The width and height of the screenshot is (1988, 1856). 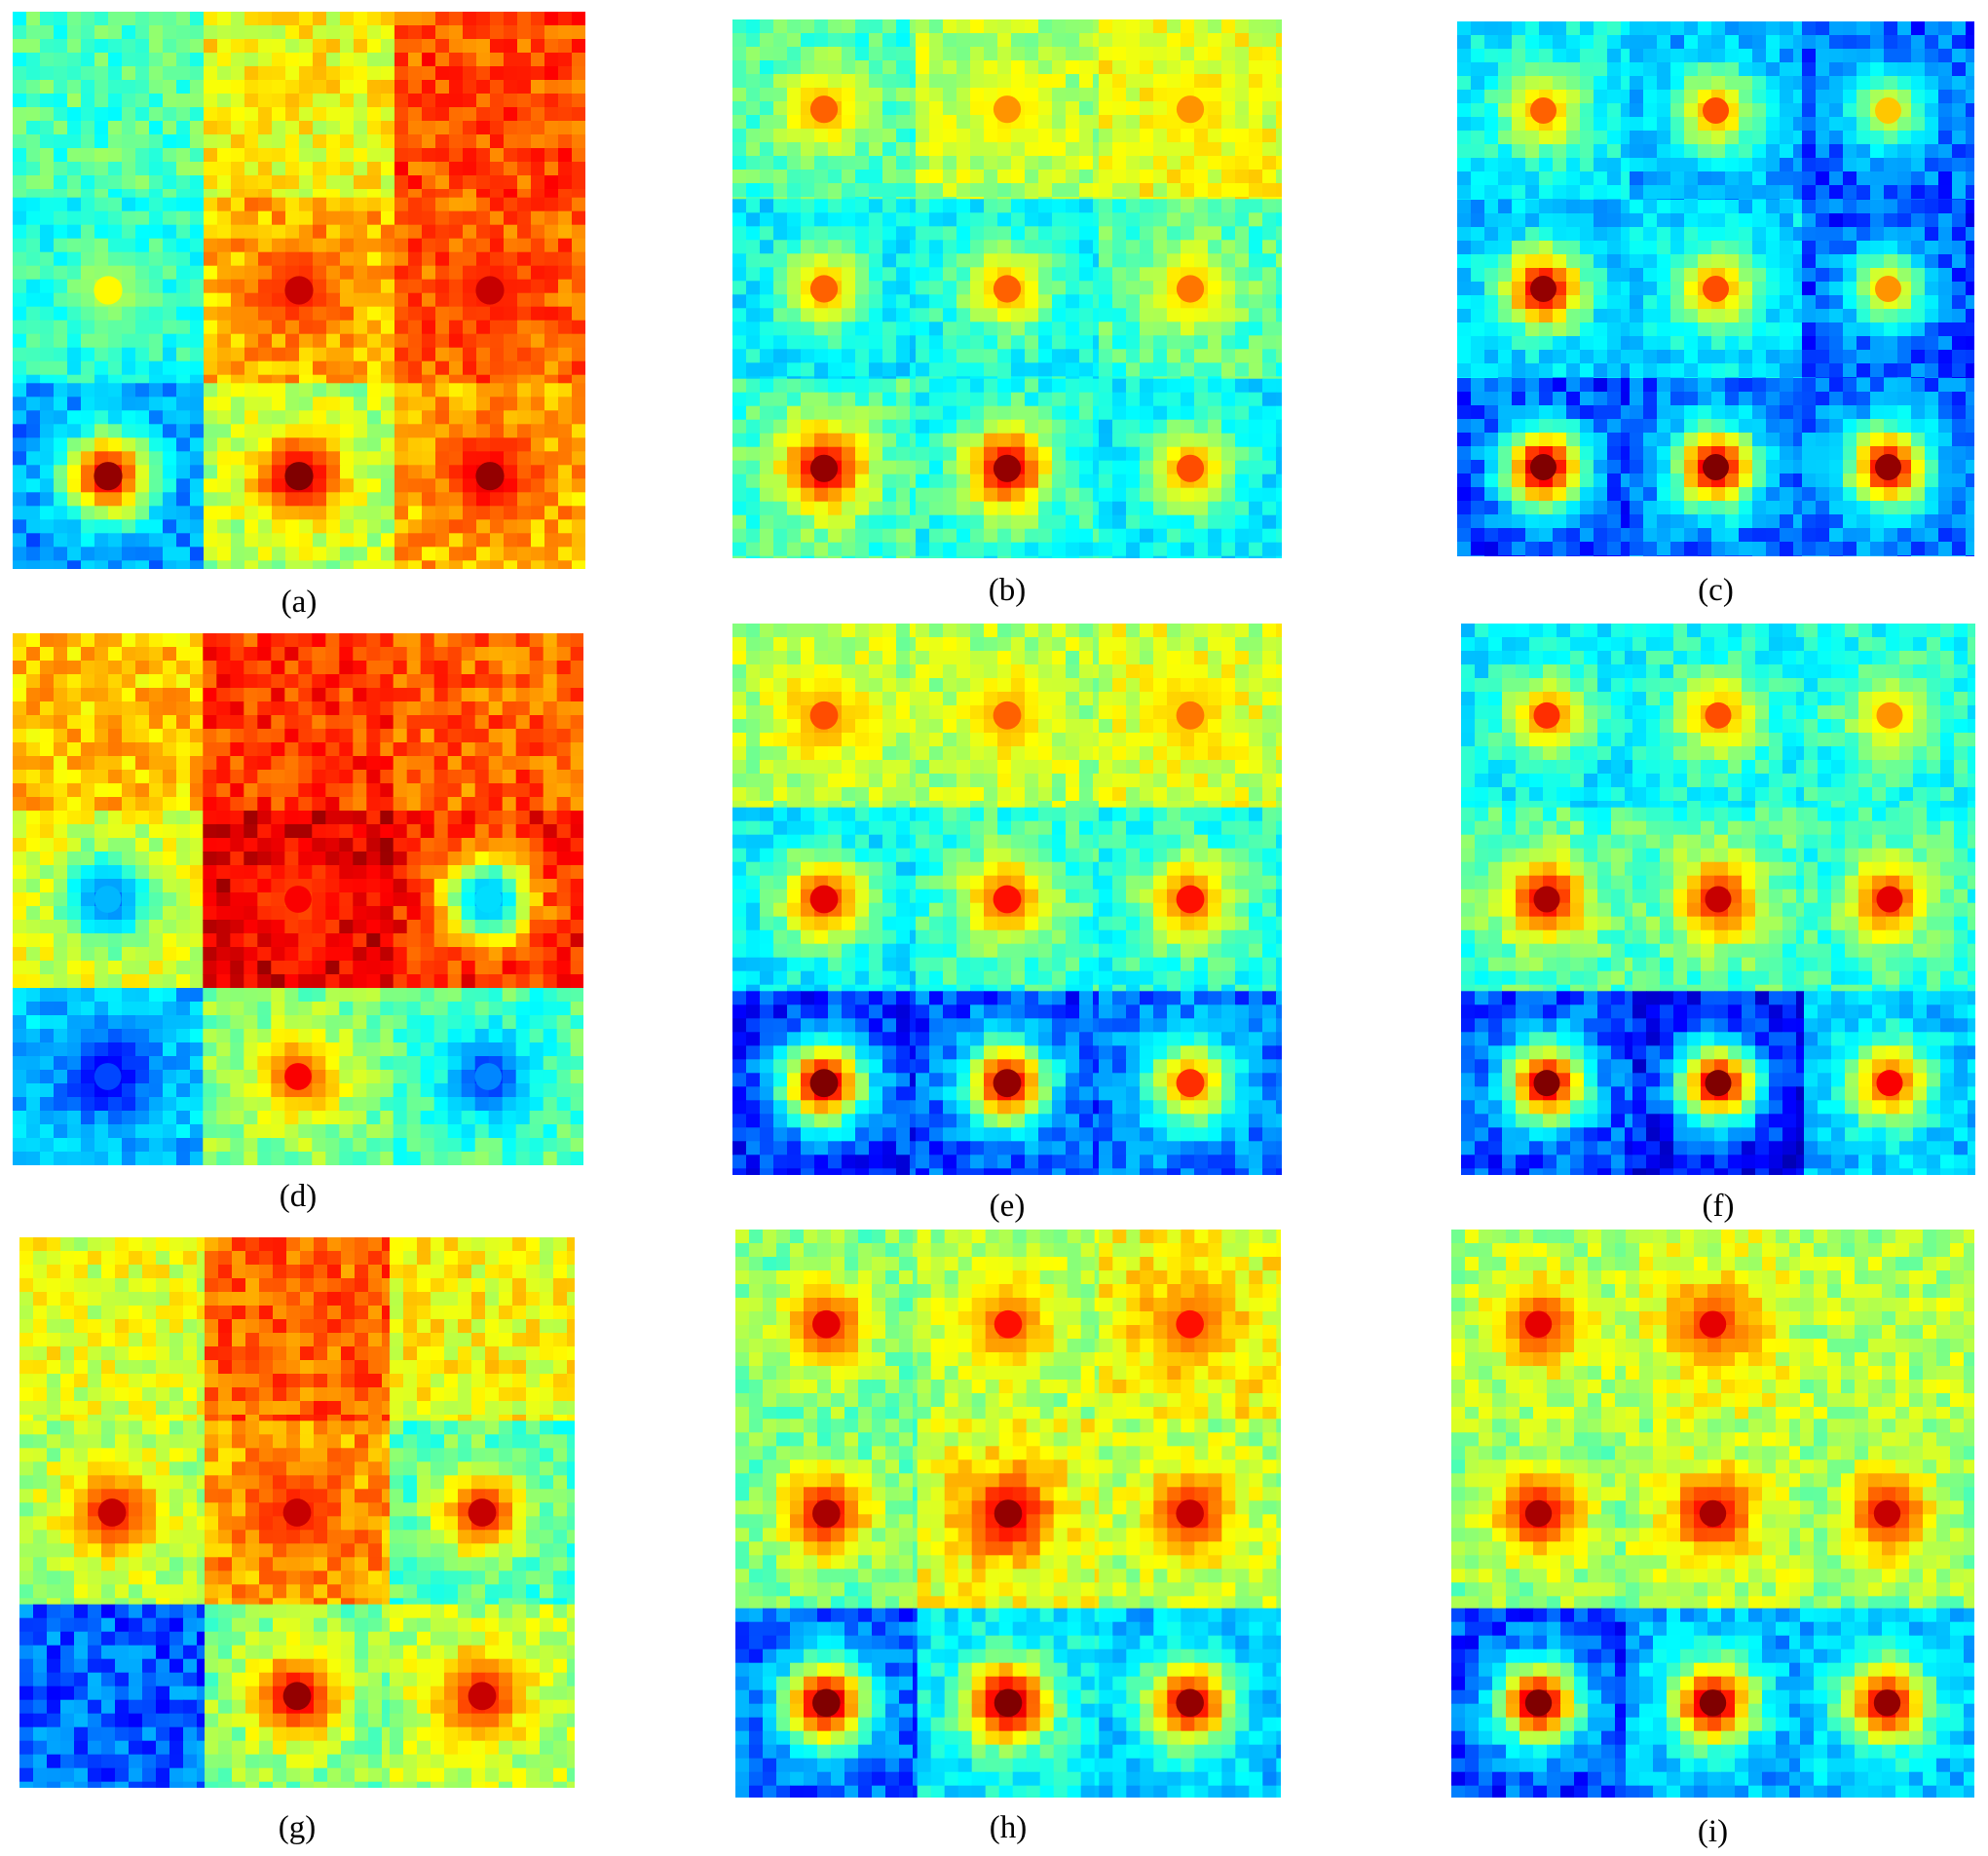 I want to click on heatmap-image-c, so click(x=1715, y=288).